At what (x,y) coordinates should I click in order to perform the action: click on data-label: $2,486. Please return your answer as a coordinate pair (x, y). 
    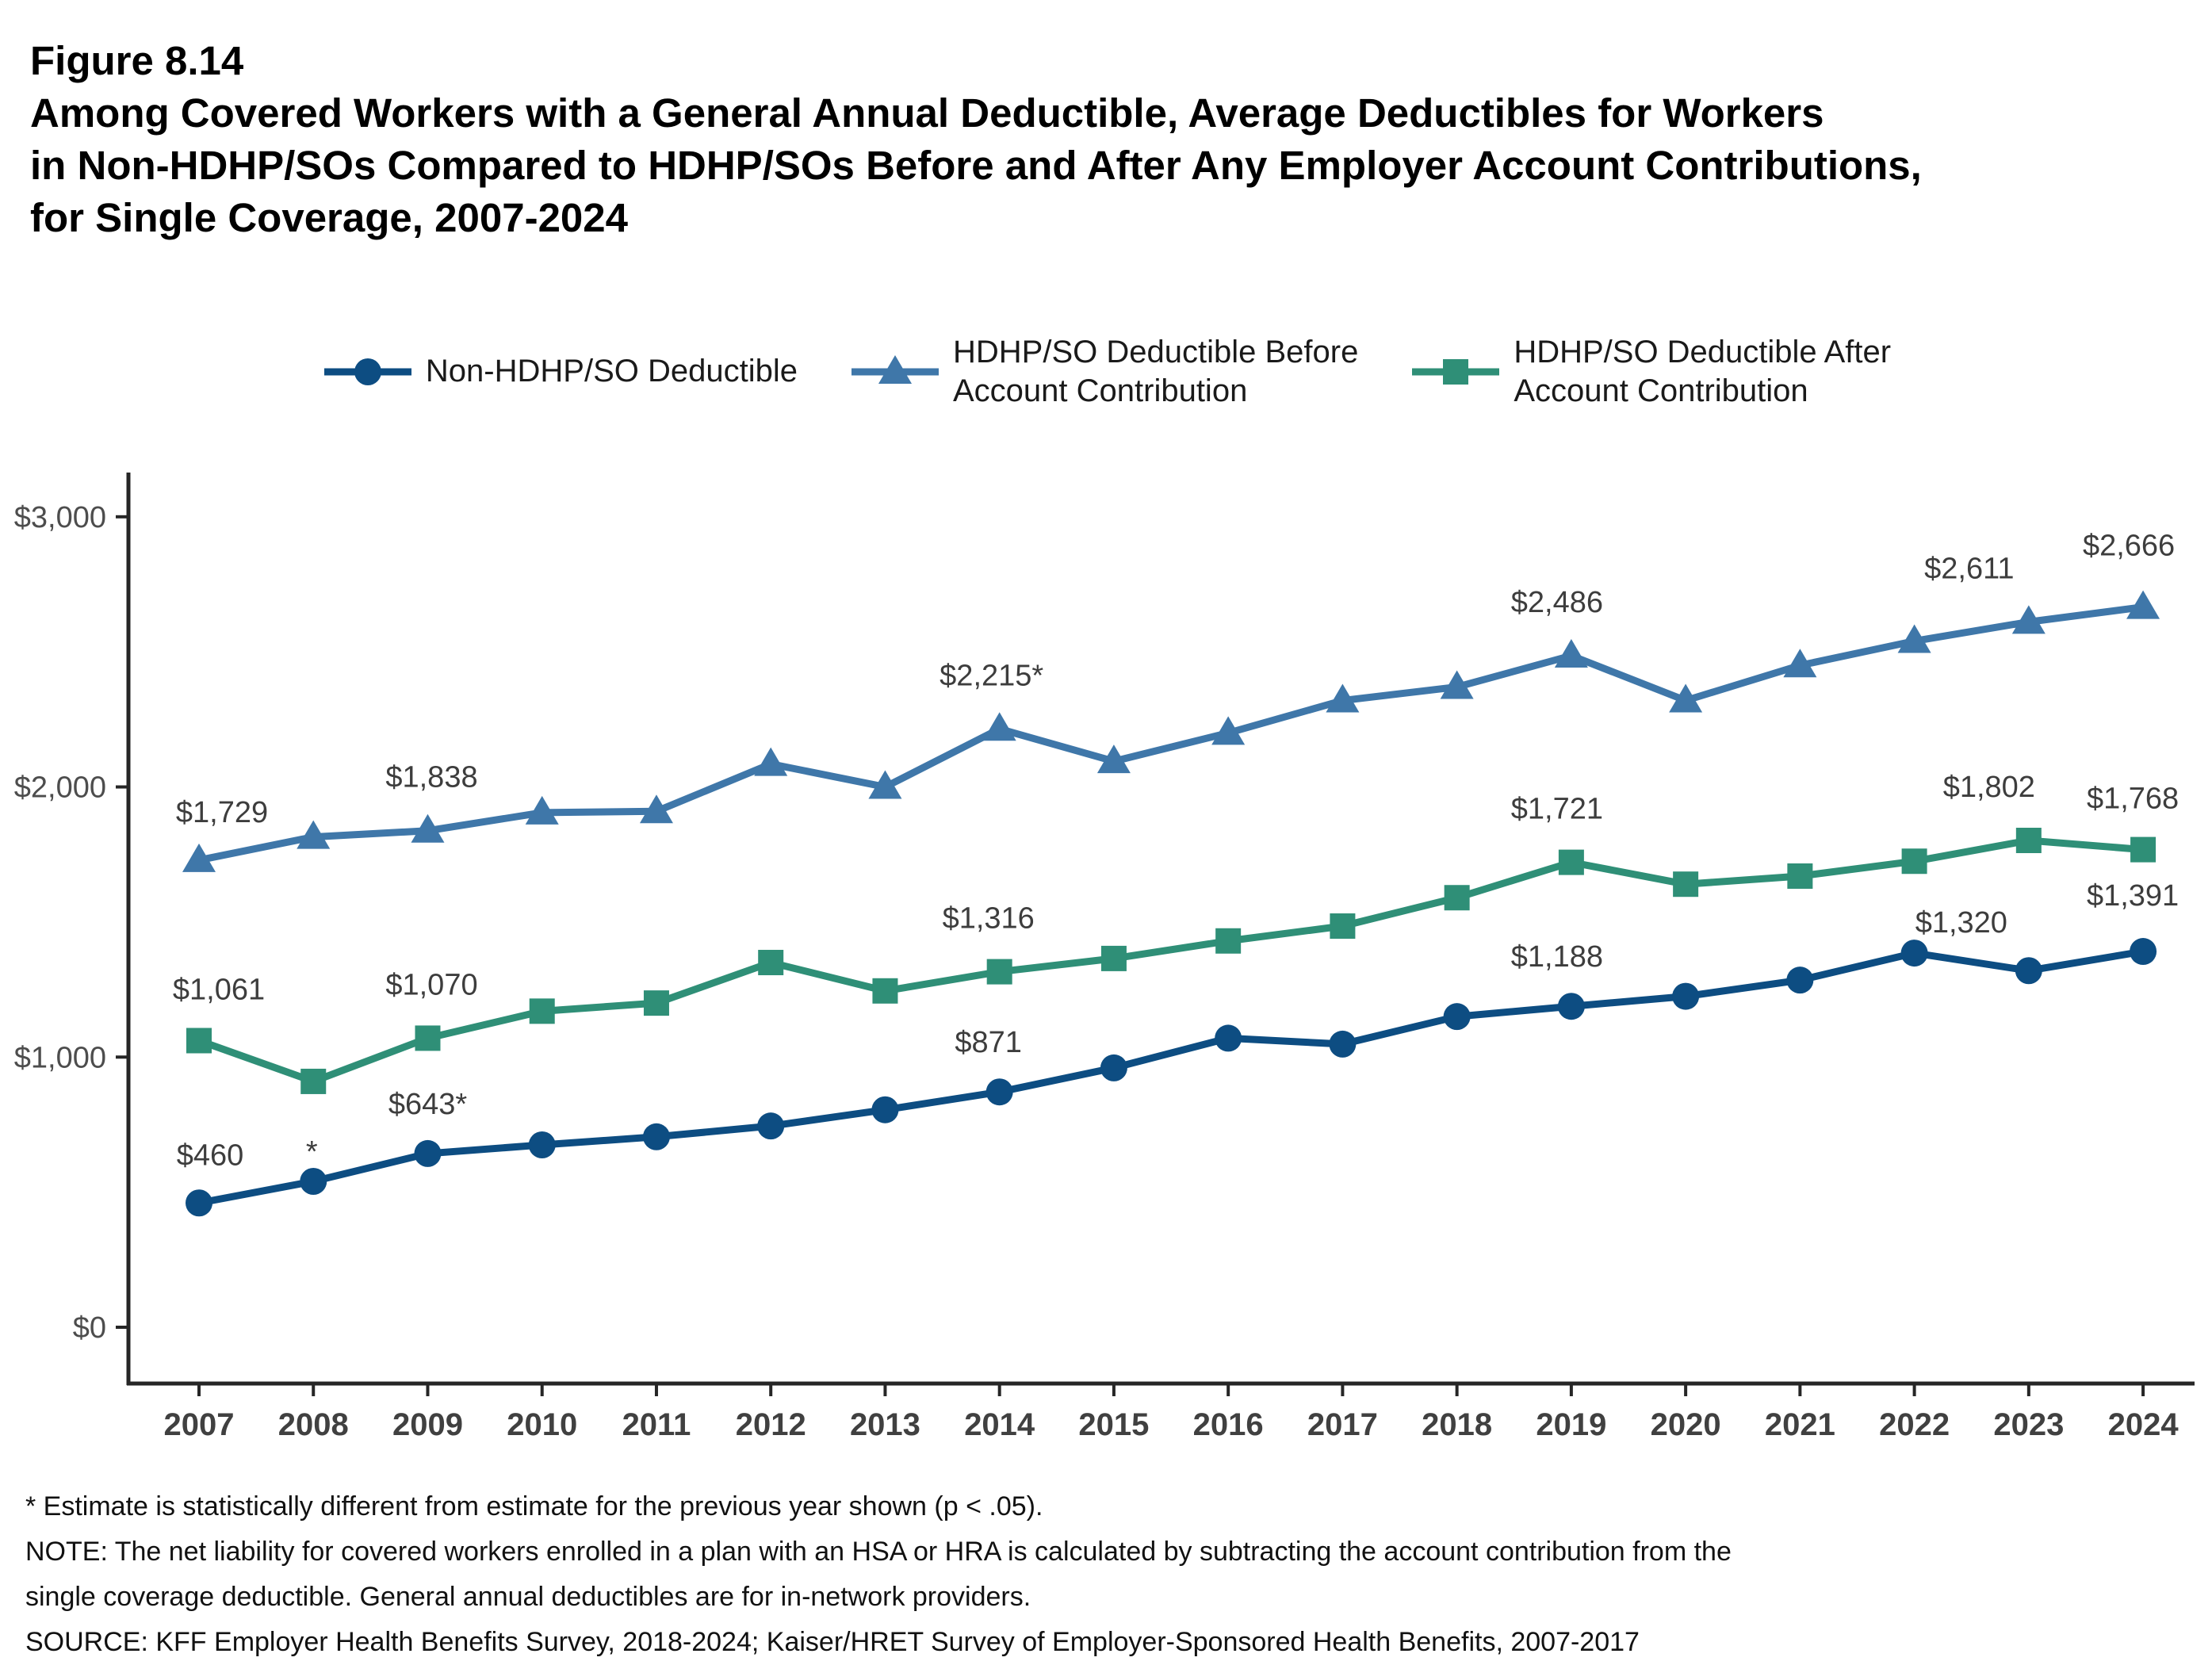
    Looking at the image, I should click on (1557, 602).